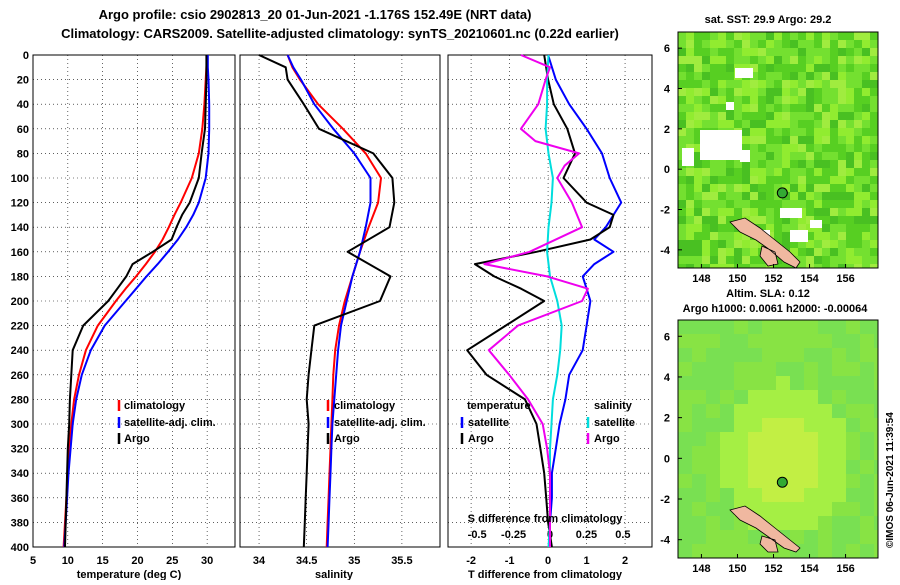 The image size is (900, 585). What do you see at coordinates (765, 529) in the screenshot?
I see `land-mass` at bounding box center [765, 529].